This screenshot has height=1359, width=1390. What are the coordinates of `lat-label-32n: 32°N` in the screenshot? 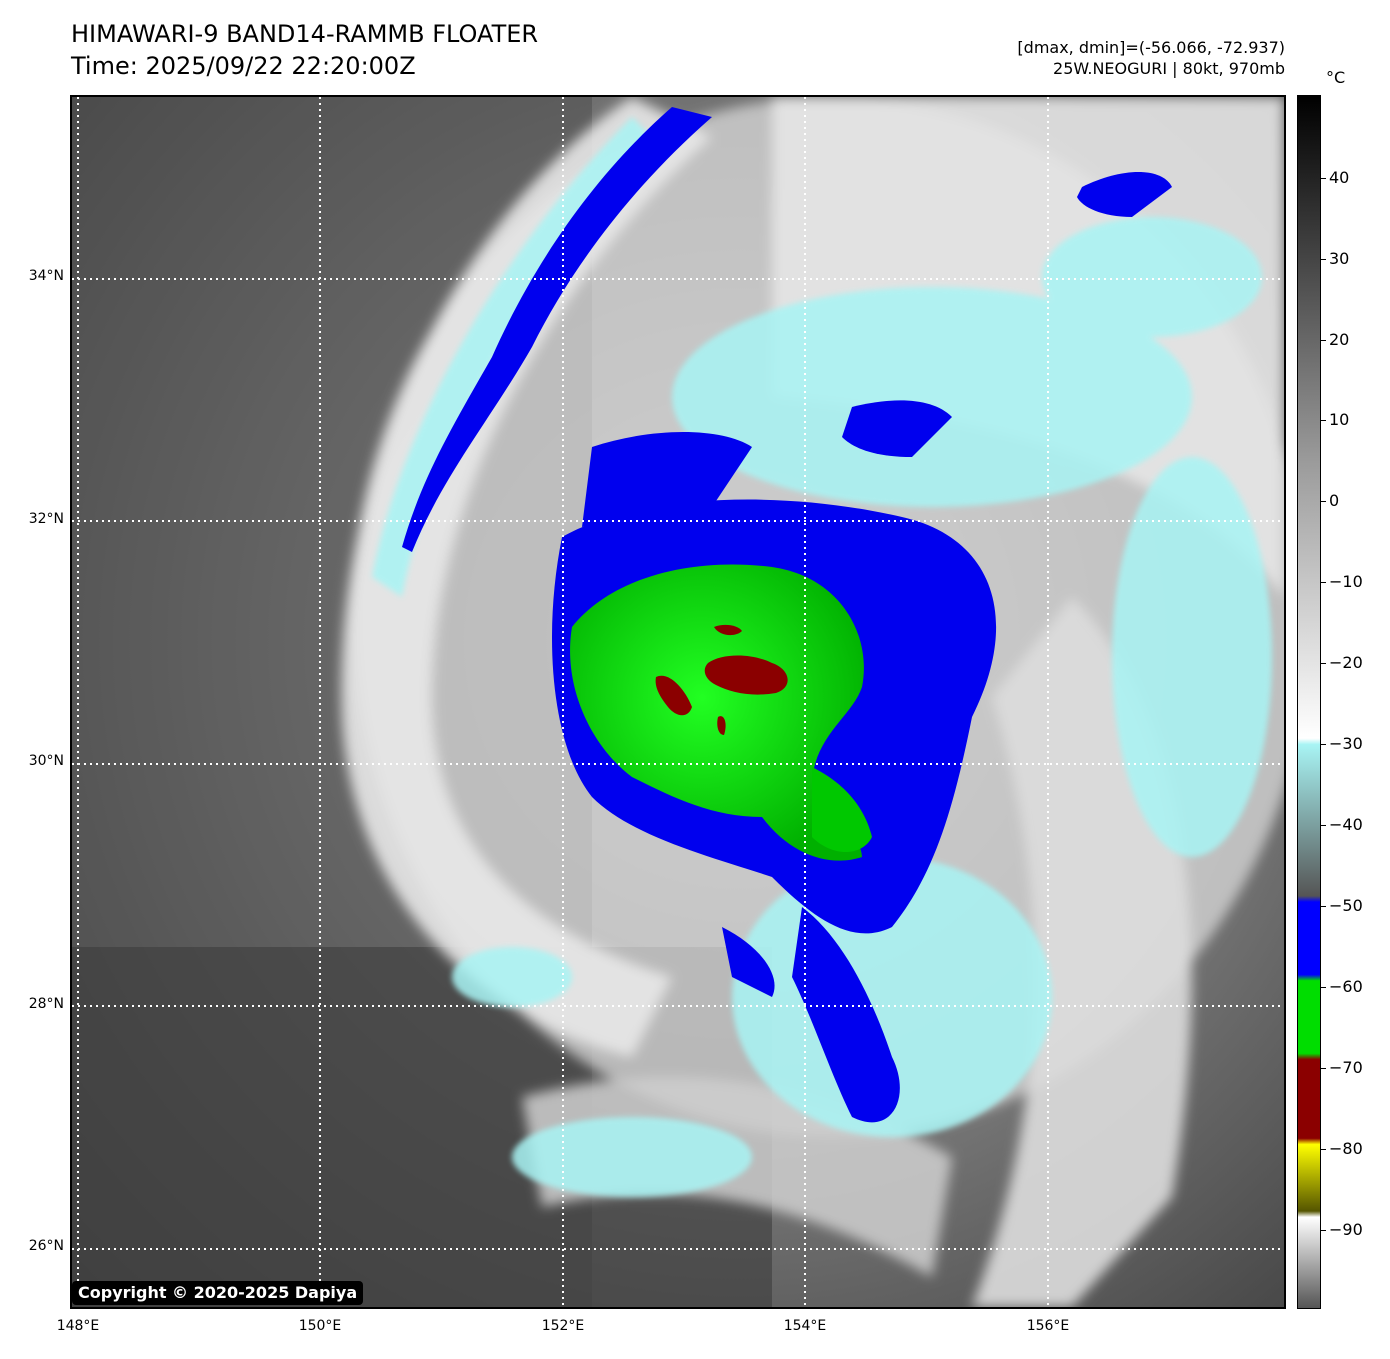 It's located at (46, 519).